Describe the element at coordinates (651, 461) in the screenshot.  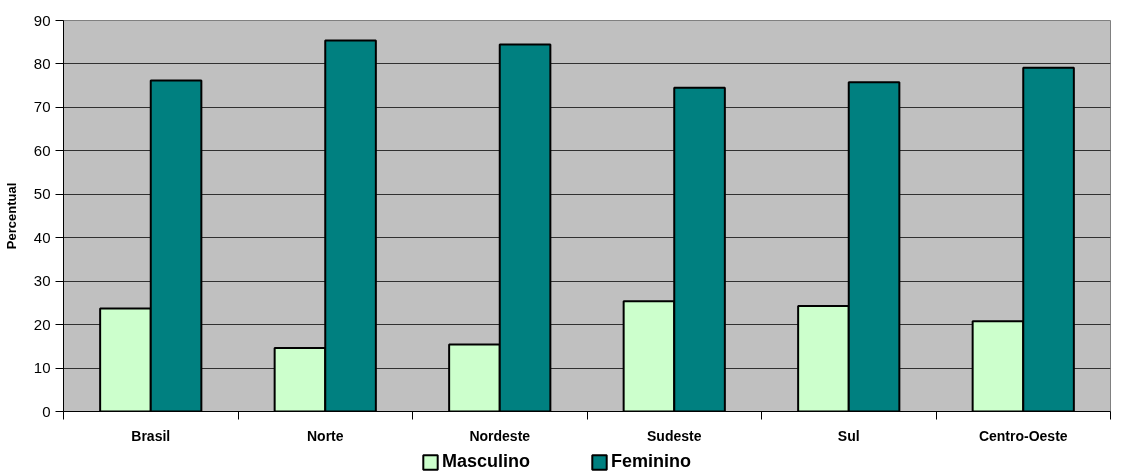
I see `legend-label: Feminino` at that location.